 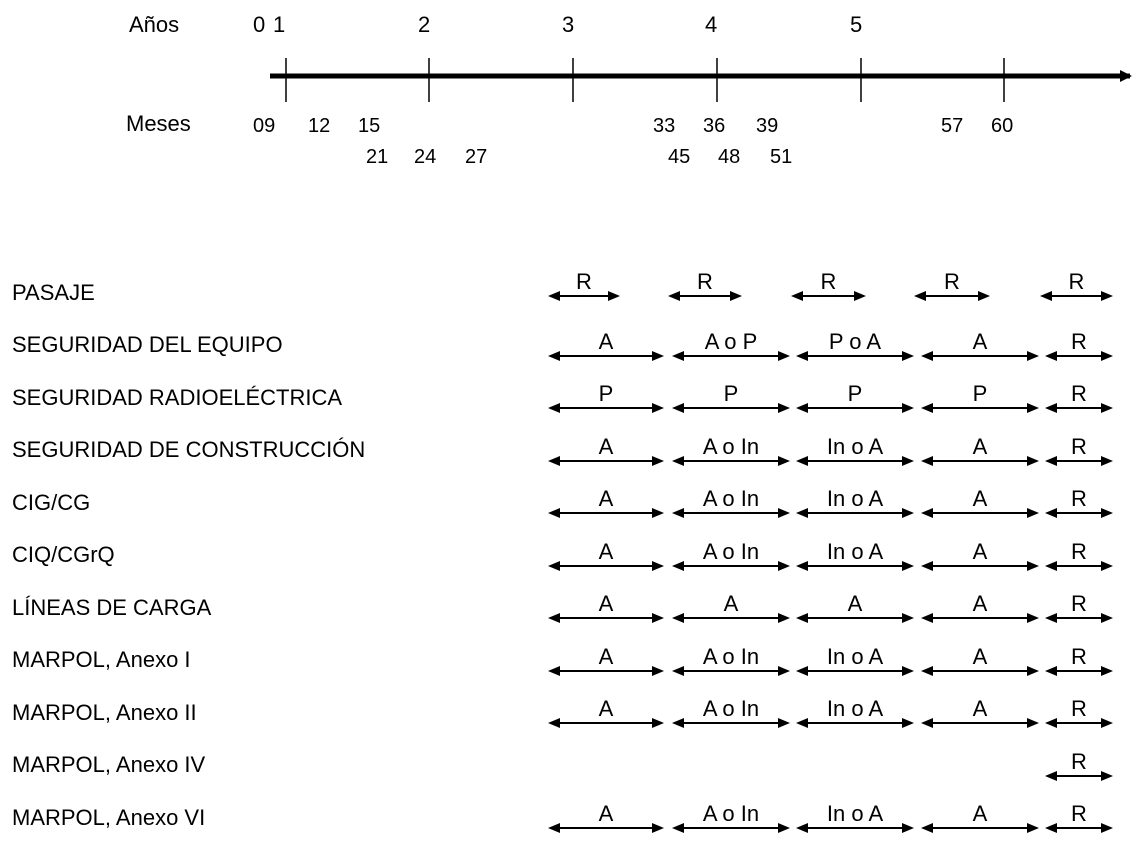 What do you see at coordinates (767, 126) in the screenshot?
I see `month-label: 39` at bounding box center [767, 126].